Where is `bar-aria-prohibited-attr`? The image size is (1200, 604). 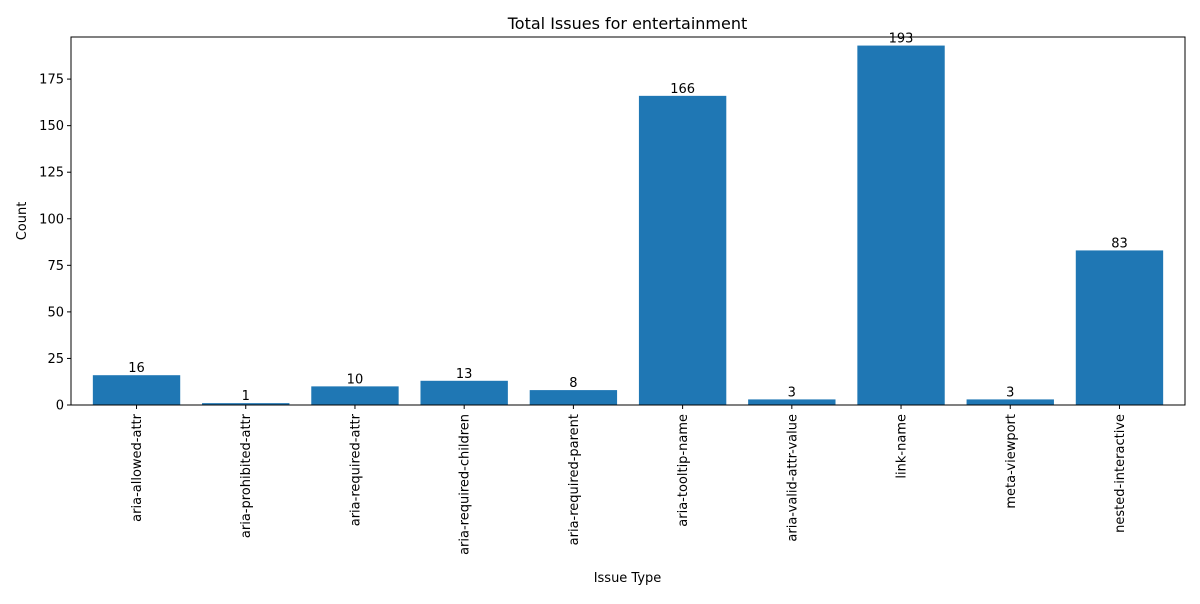
bar-aria-prohibited-attr is located at coordinates (246, 404).